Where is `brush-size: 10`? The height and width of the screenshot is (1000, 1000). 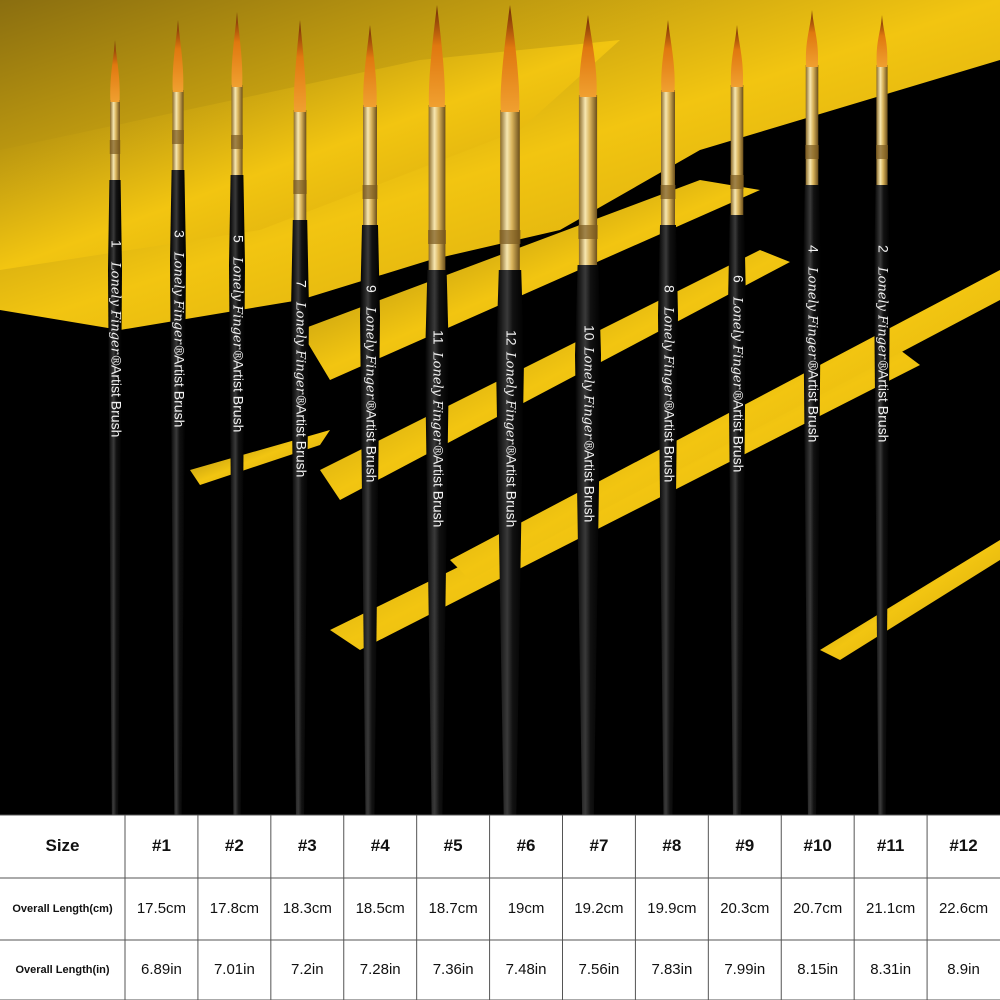
brush-size: 10 is located at coordinates (589, 333).